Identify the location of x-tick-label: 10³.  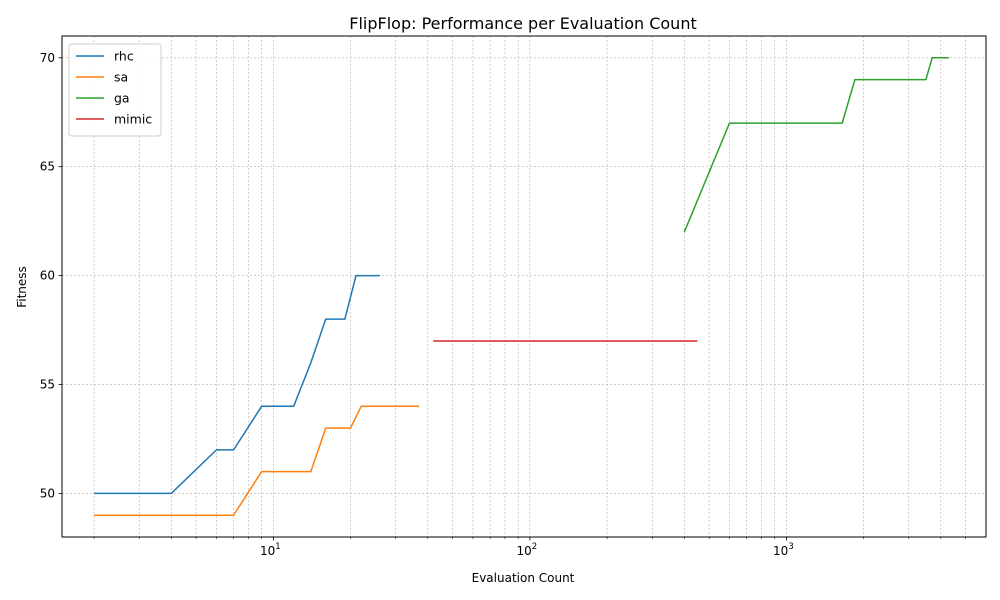
(783, 550).